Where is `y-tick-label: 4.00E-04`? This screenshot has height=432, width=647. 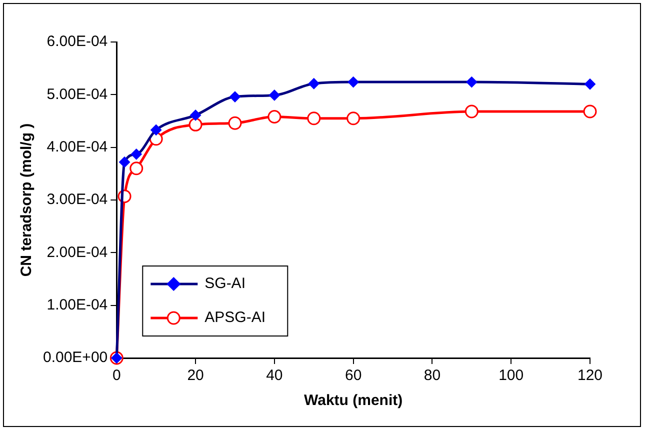 y-tick-label: 4.00E-04 is located at coordinates (77, 147).